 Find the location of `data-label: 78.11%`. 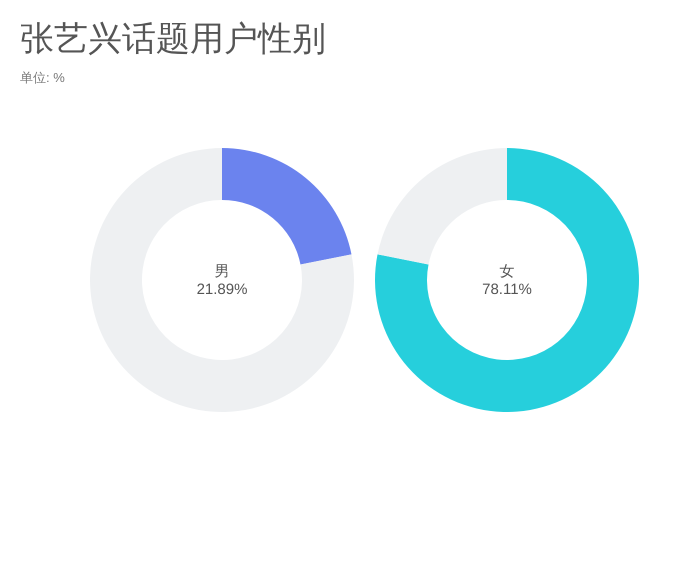

data-label: 78.11% is located at coordinates (507, 289).